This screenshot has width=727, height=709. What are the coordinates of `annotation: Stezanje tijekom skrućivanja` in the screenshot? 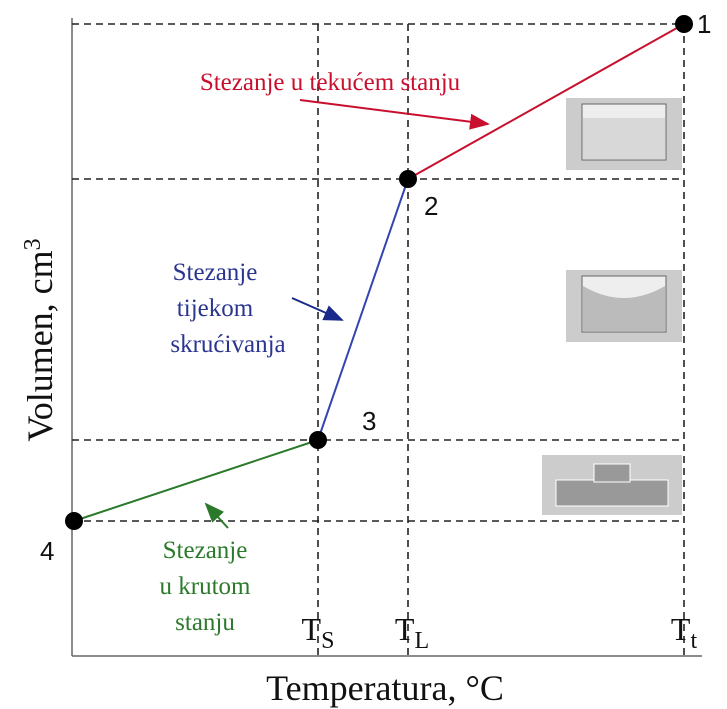 It's located at (227, 308).